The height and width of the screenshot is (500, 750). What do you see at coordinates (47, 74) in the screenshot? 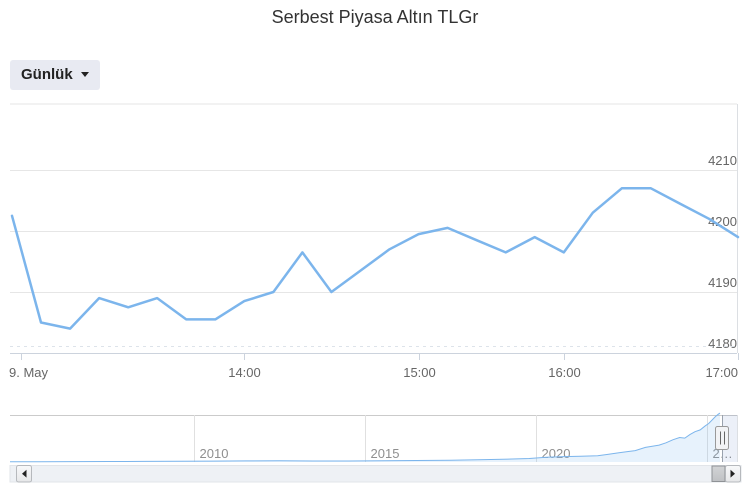
I see `range-dropdown-label: Günlük` at bounding box center [47, 74].